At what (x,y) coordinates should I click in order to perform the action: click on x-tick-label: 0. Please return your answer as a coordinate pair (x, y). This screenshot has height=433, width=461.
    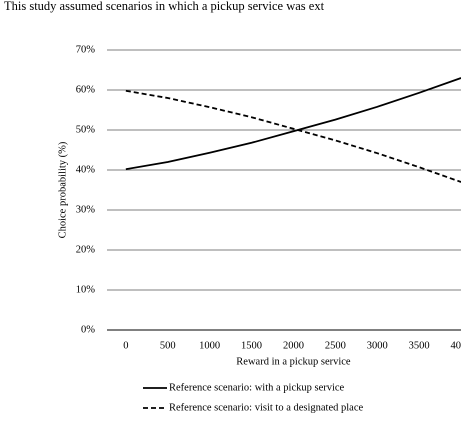
    Looking at the image, I should click on (125, 345).